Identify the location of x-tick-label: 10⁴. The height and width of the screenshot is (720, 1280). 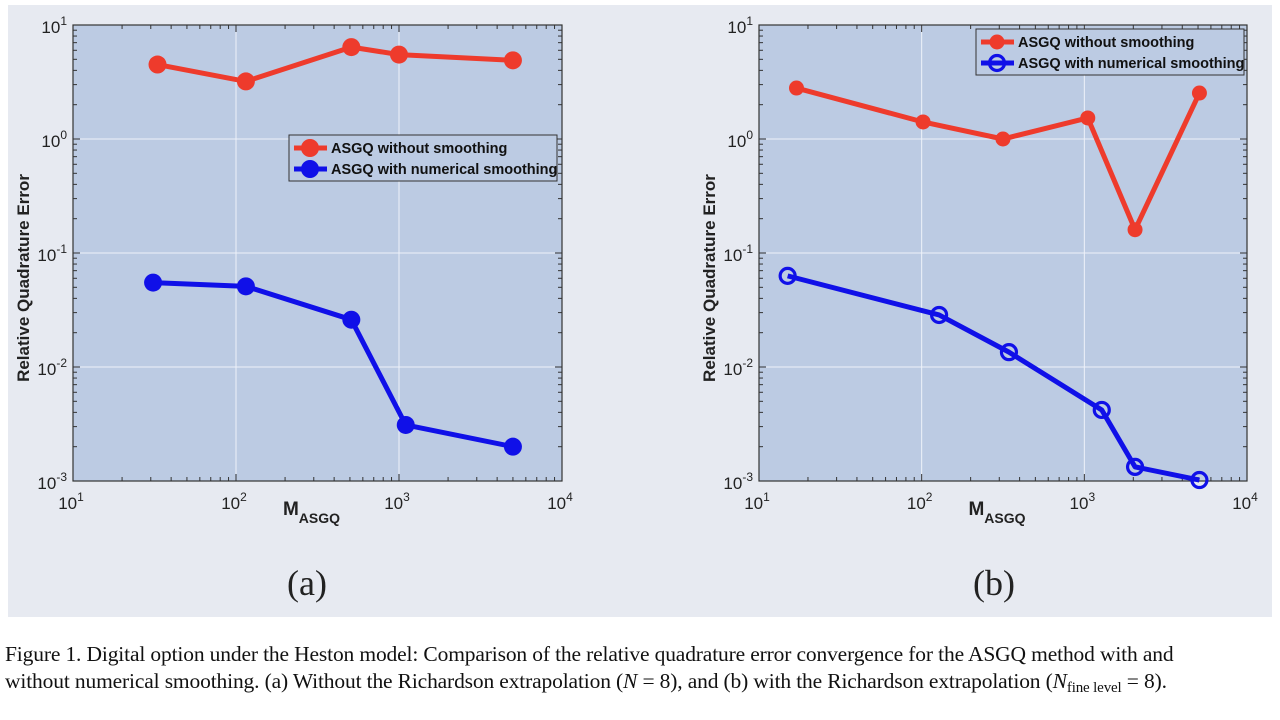
(560, 501).